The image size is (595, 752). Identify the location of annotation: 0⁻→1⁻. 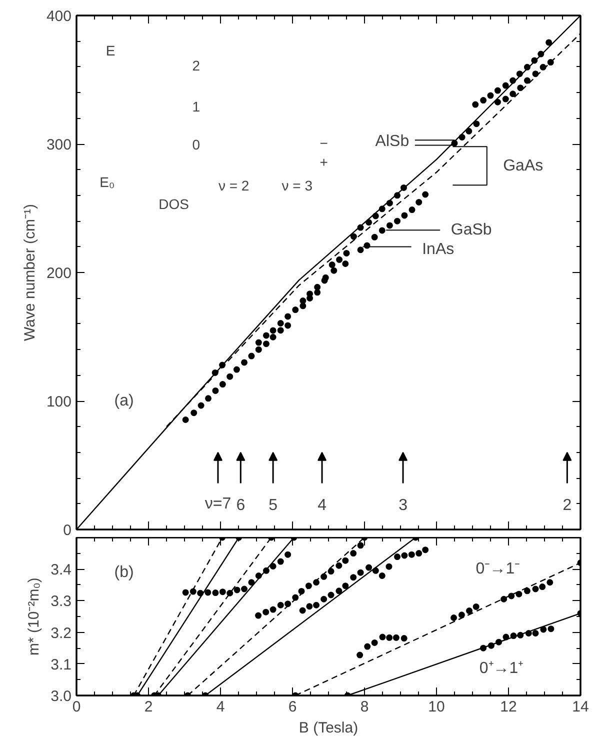
(498, 569).